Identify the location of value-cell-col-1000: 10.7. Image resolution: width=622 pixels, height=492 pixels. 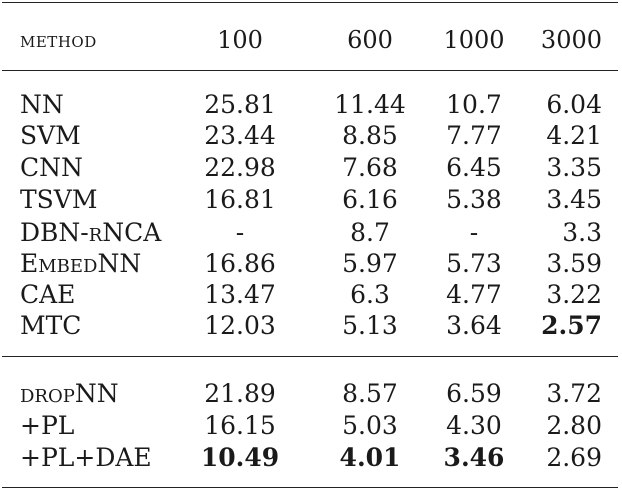
(474, 104).